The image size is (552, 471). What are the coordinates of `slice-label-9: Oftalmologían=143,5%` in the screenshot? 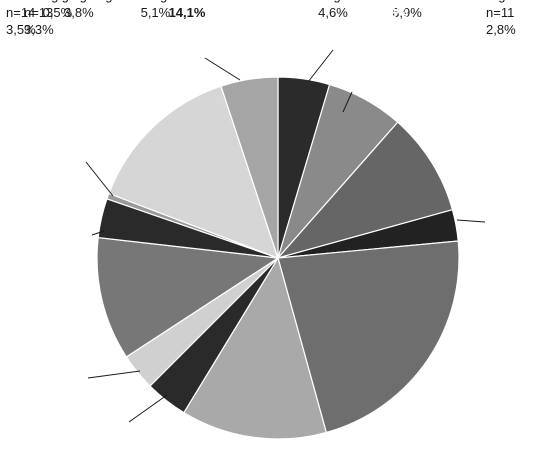 It's located at (43, 18).